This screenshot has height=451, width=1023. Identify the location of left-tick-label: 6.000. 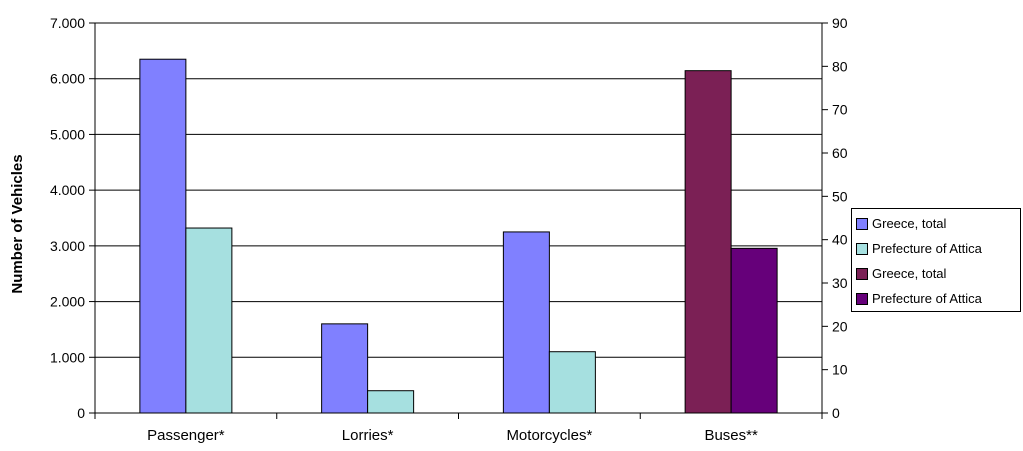
(67, 79).